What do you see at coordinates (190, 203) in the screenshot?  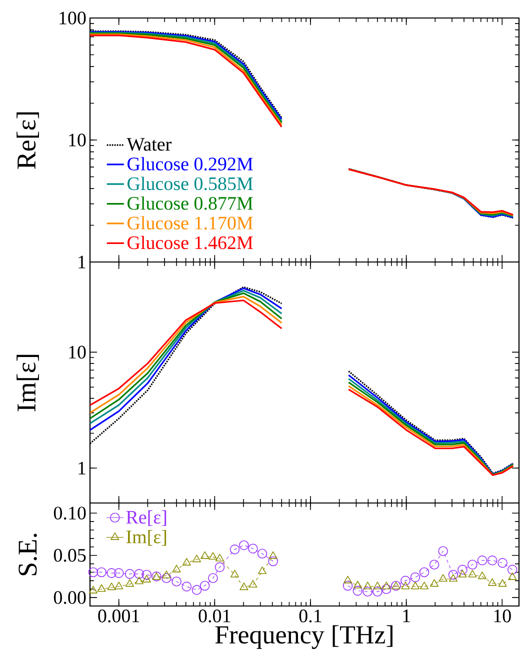 I see `legend-label: Glucose 0.877M` at bounding box center [190, 203].